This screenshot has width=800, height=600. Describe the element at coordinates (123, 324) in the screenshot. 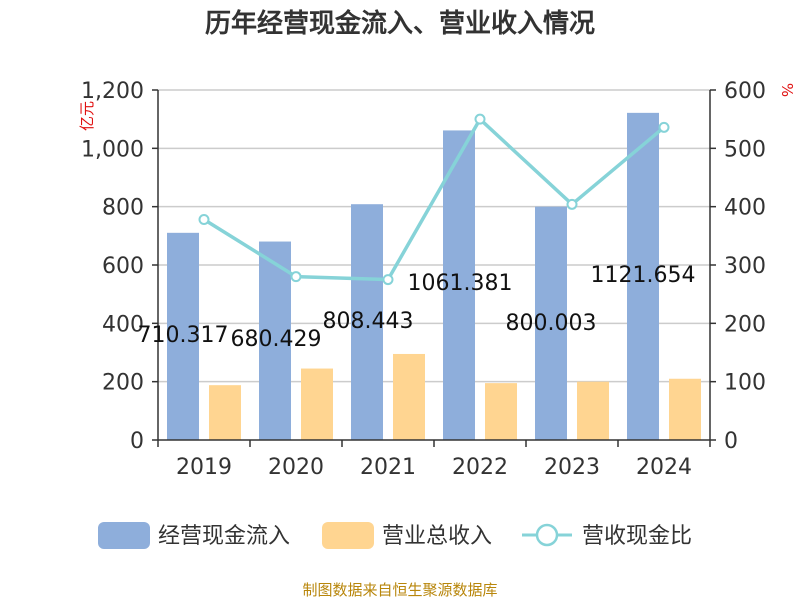

I see `y-tick-label: 400` at that location.